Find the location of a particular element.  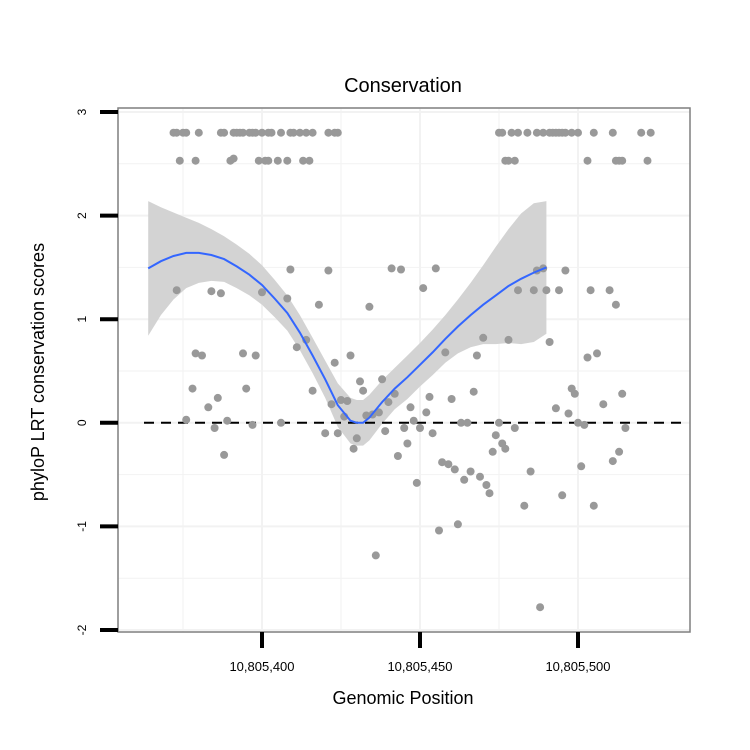

y-axis: -2 -1 0 1 2 3 is located at coordinates (96, 371).